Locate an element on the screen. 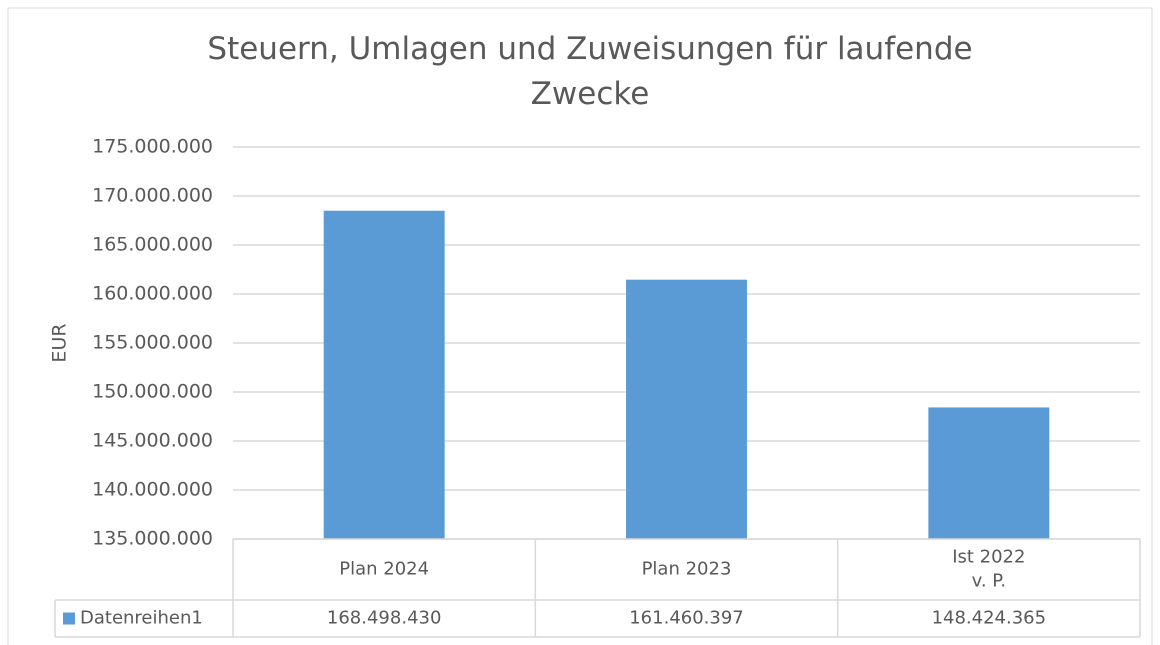 This screenshot has width=1160, height=645. y-tick-label: 165.000.000 is located at coordinates (152, 245).